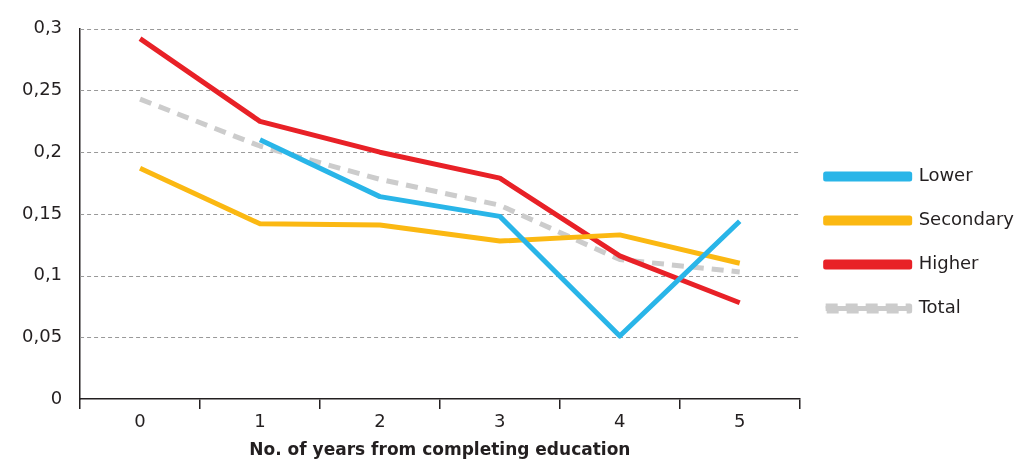 This screenshot has width=1032, height=473. I want to click on legend-label: Lower, so click(946, 175).